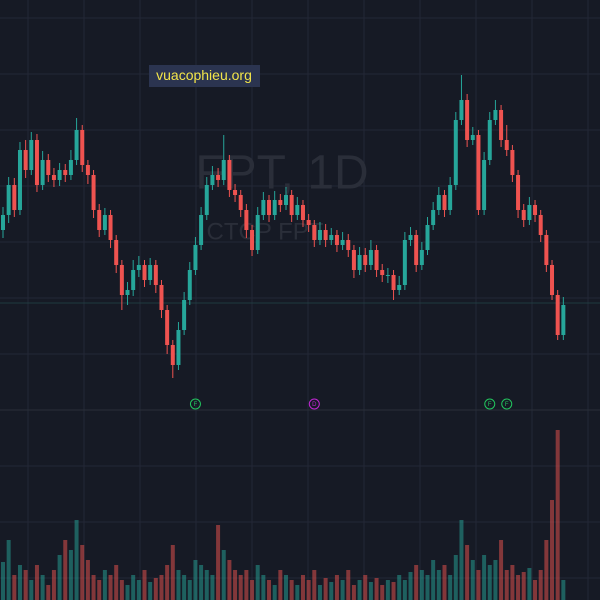  I want to click on event-label: F, so click(507, 405).